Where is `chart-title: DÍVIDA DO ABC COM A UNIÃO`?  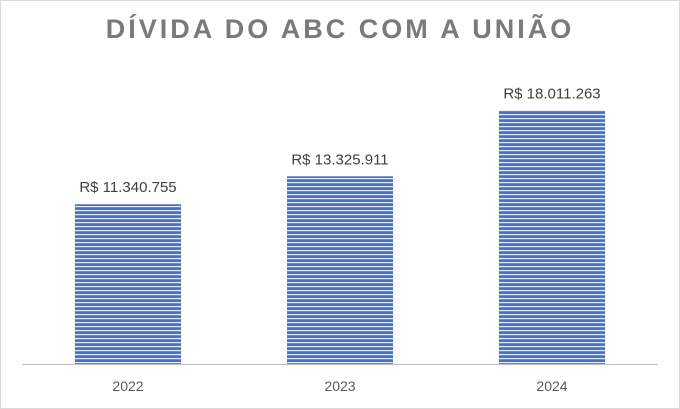 chart-title: DÍVIDA DO ABC COM A UNIÃO is located at coordinates (340, 29).